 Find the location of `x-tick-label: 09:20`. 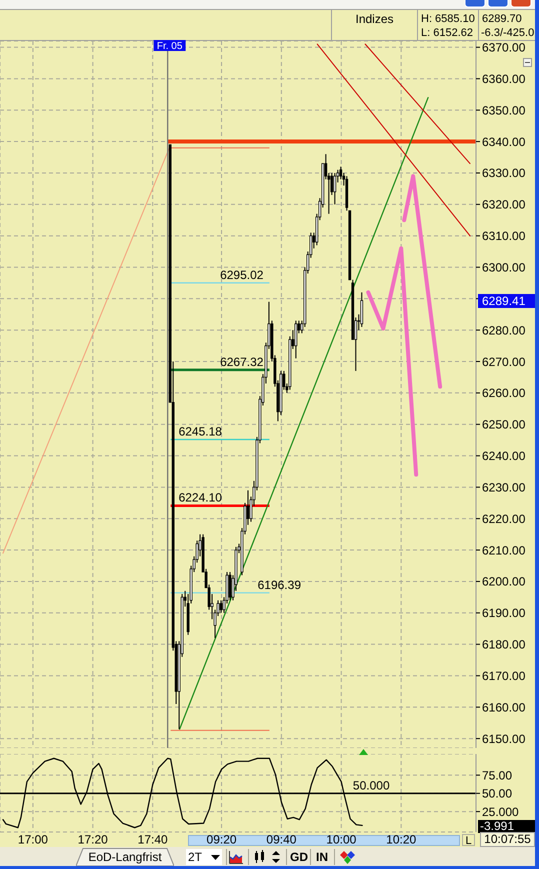

x-tick-label: 09:20 is located at coordinates (221, 839).